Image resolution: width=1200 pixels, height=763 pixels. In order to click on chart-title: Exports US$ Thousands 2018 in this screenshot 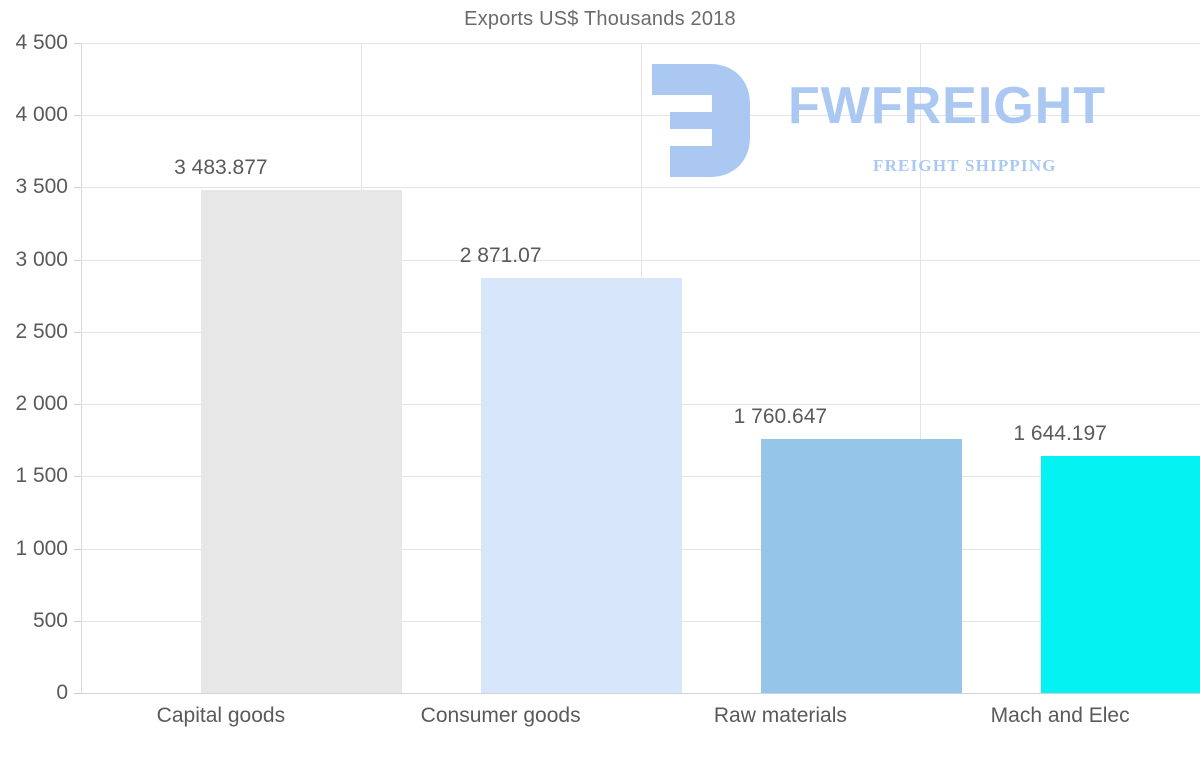, I will do `click(600, 19)`.